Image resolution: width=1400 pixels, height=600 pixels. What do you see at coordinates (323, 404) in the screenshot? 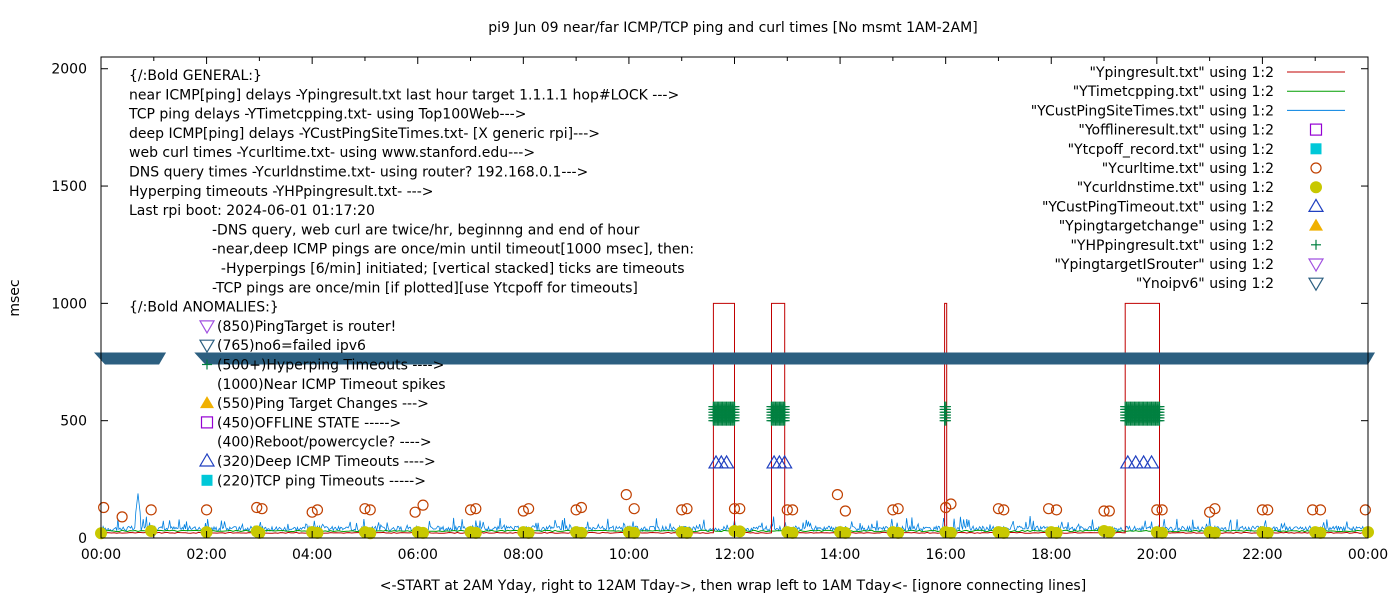
I see `annotation-anomaly-line: (550)Ping Target Changes --->` at bounding box center [323, 404].